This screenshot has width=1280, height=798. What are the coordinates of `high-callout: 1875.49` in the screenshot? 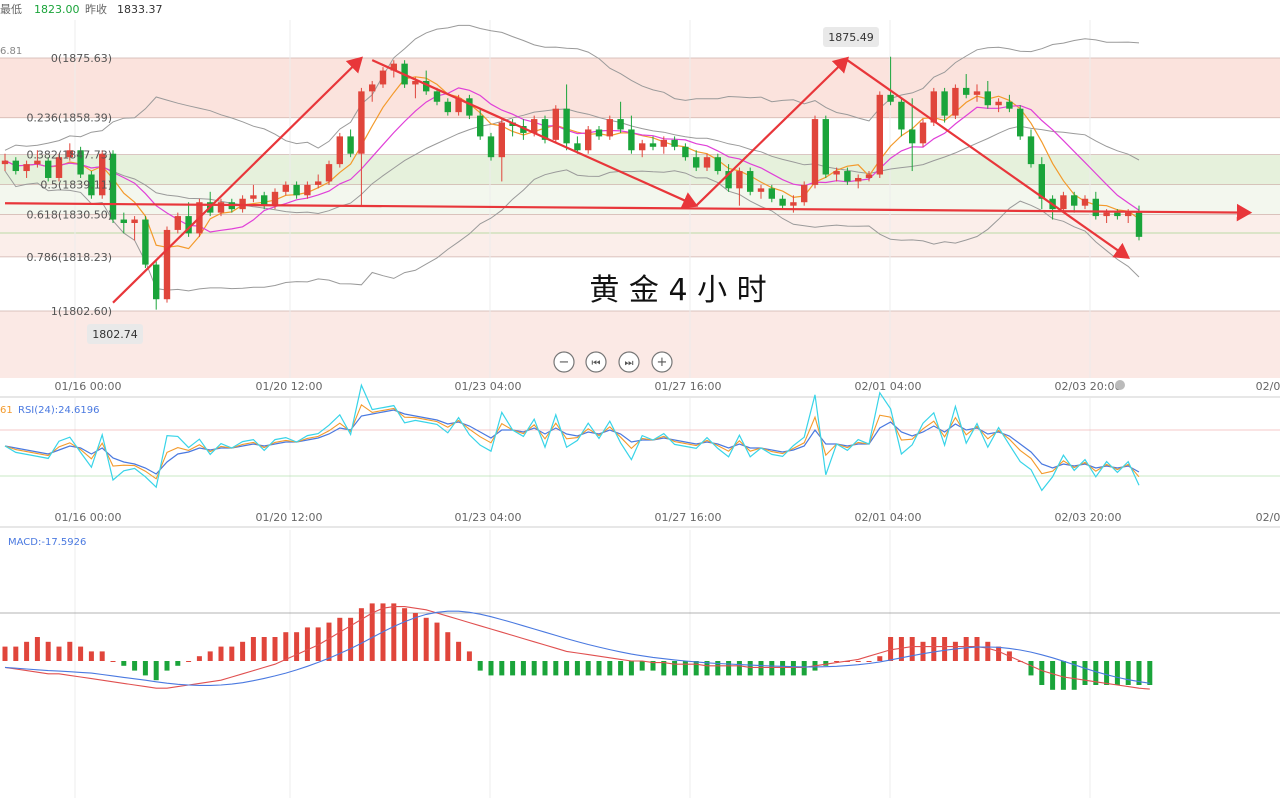 It's located at (851, 37).